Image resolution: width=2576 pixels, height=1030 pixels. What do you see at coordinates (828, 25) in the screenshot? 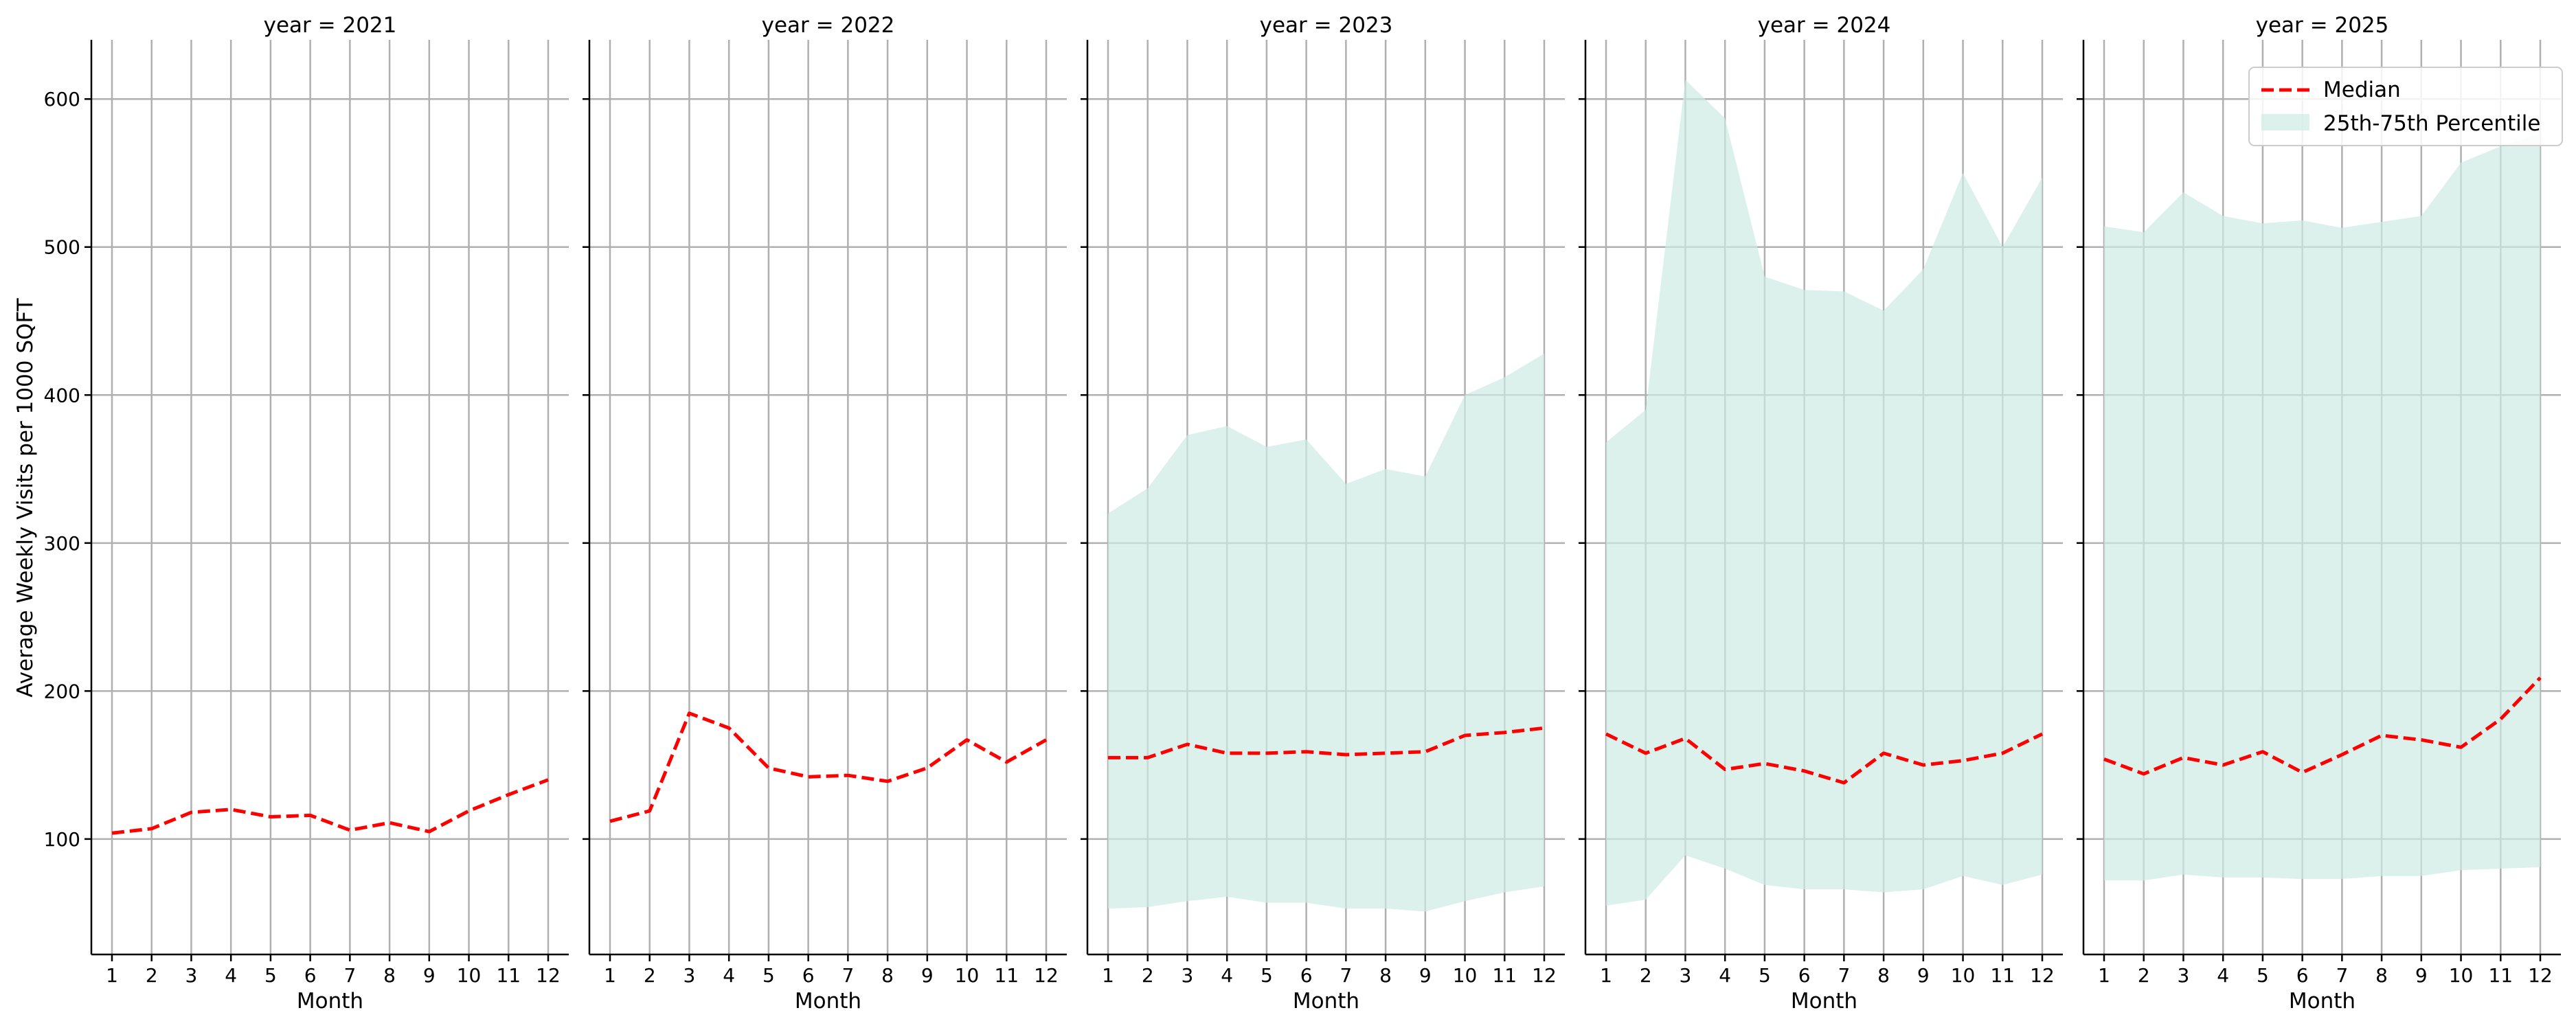
I see `panel-title: year = 2022` at bounding box center [828, 25].